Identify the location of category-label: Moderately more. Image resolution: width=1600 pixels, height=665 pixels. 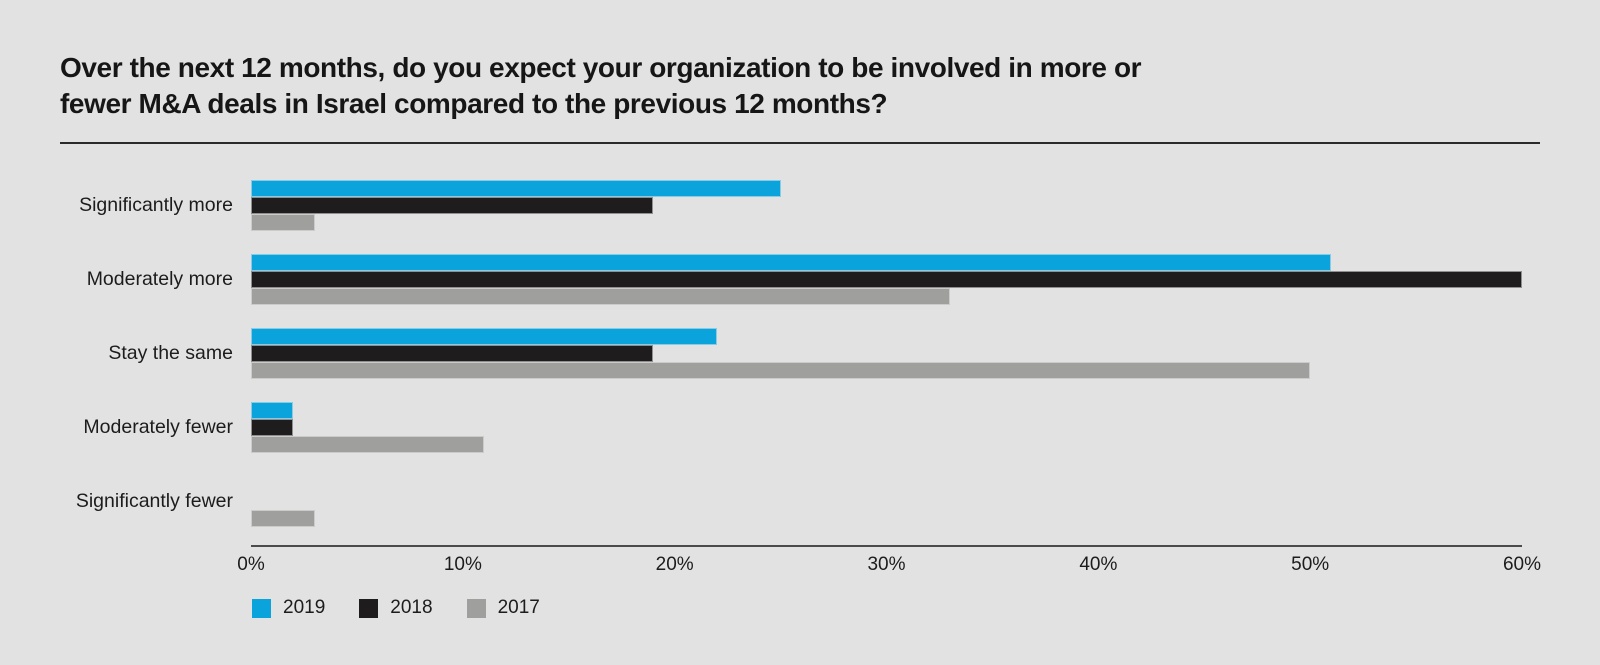
(159, 278).